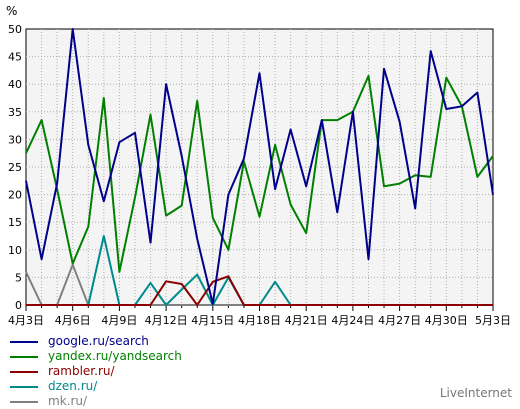 The height and width of the screenshot is (409, 520). Describe the element at coordinates (11, 11) in the screenshot. I see `y-axis-label: %` at that location.